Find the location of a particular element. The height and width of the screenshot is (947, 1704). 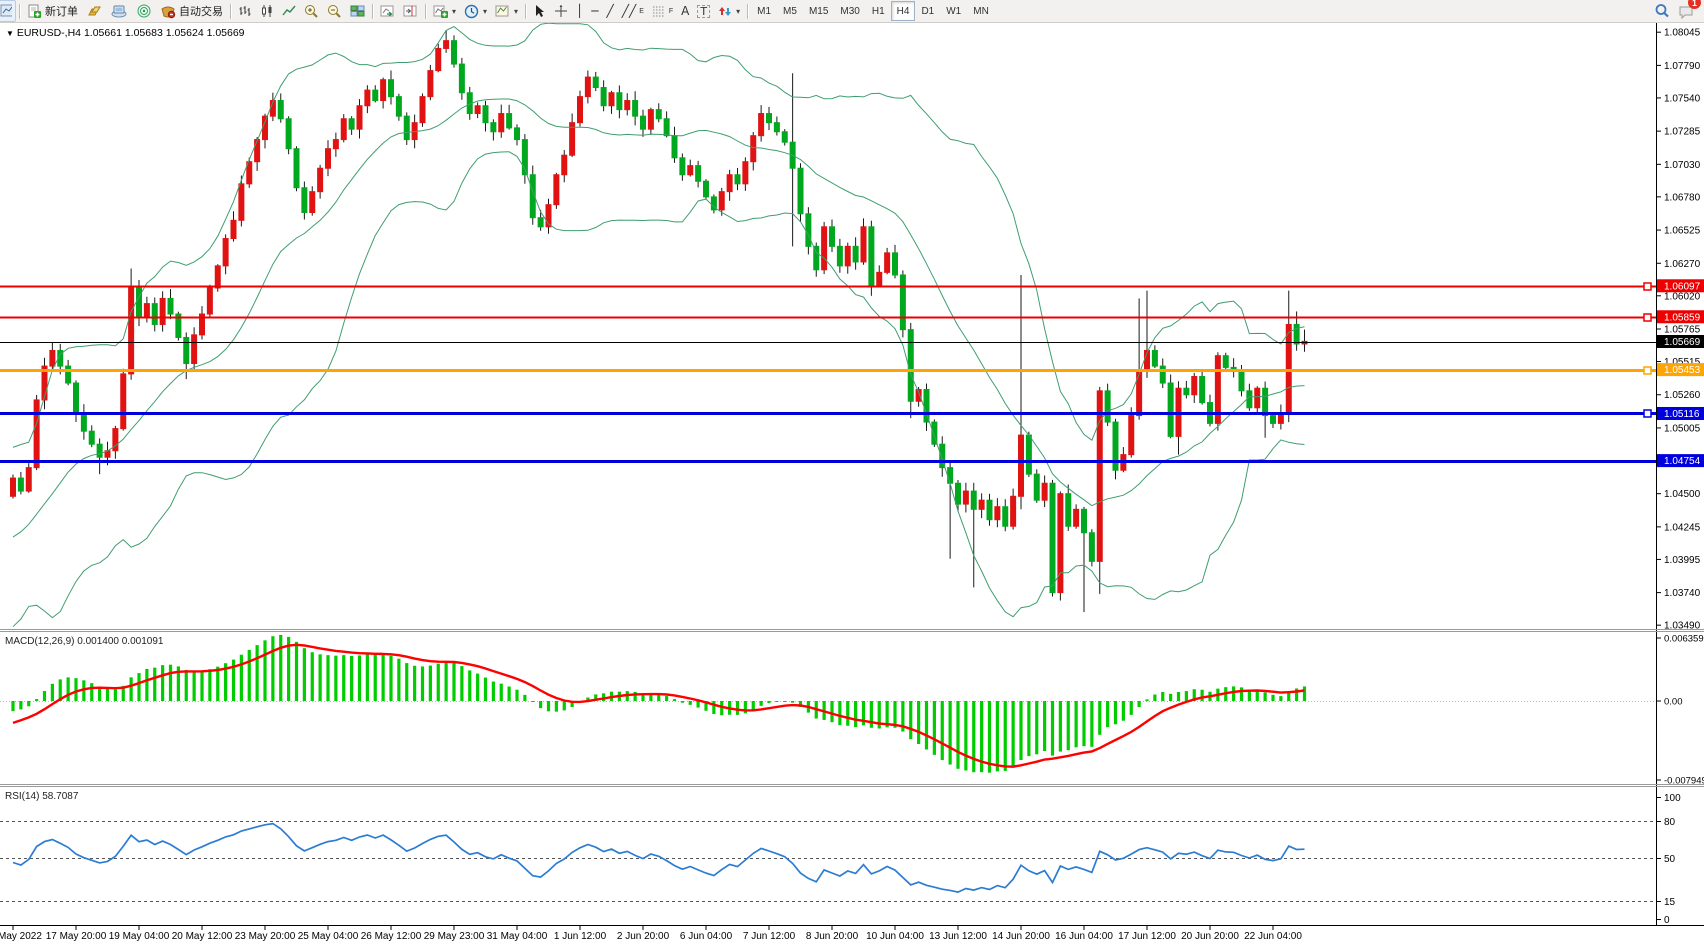

time-tick-label: 7 Jun 12:00 is located at coordinates (769, 936).